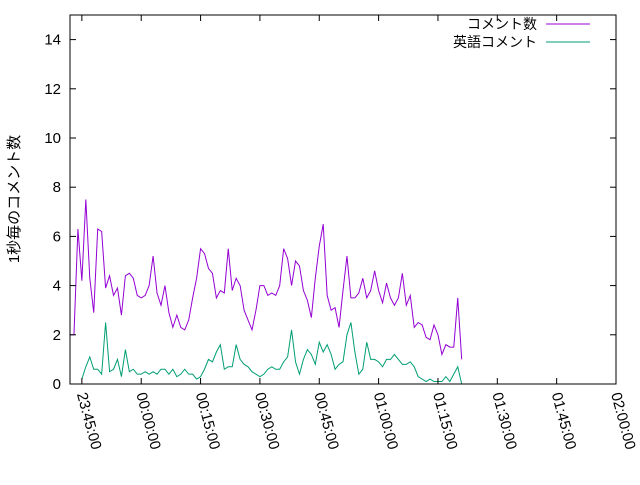 The height and width of the screenshot is (485, 640). What do you see at coordinates (326, 421) in the screenshot?
I see `x-tick-label: 00:45:00` at bounding box center [326, 421].